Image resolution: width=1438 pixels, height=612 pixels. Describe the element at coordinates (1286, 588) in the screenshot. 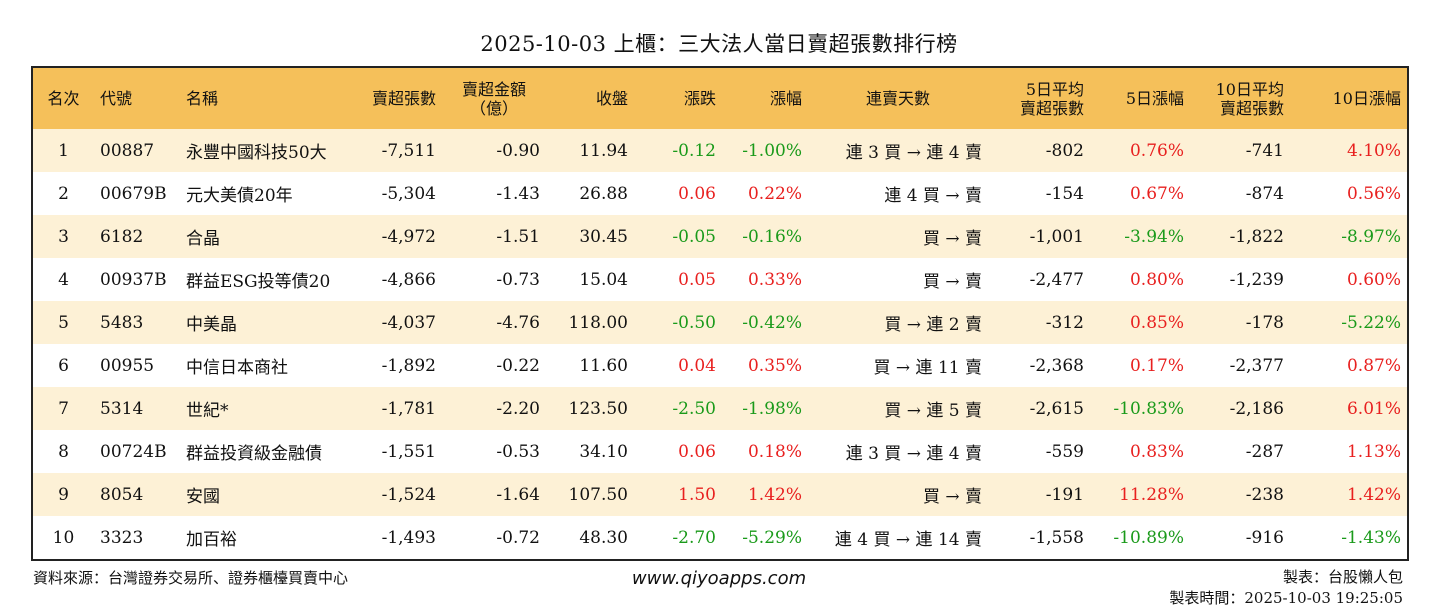

I see `footer-credits: 製表：台股懶人包 製表時間：2025-10-03 19:25:05` at that location.